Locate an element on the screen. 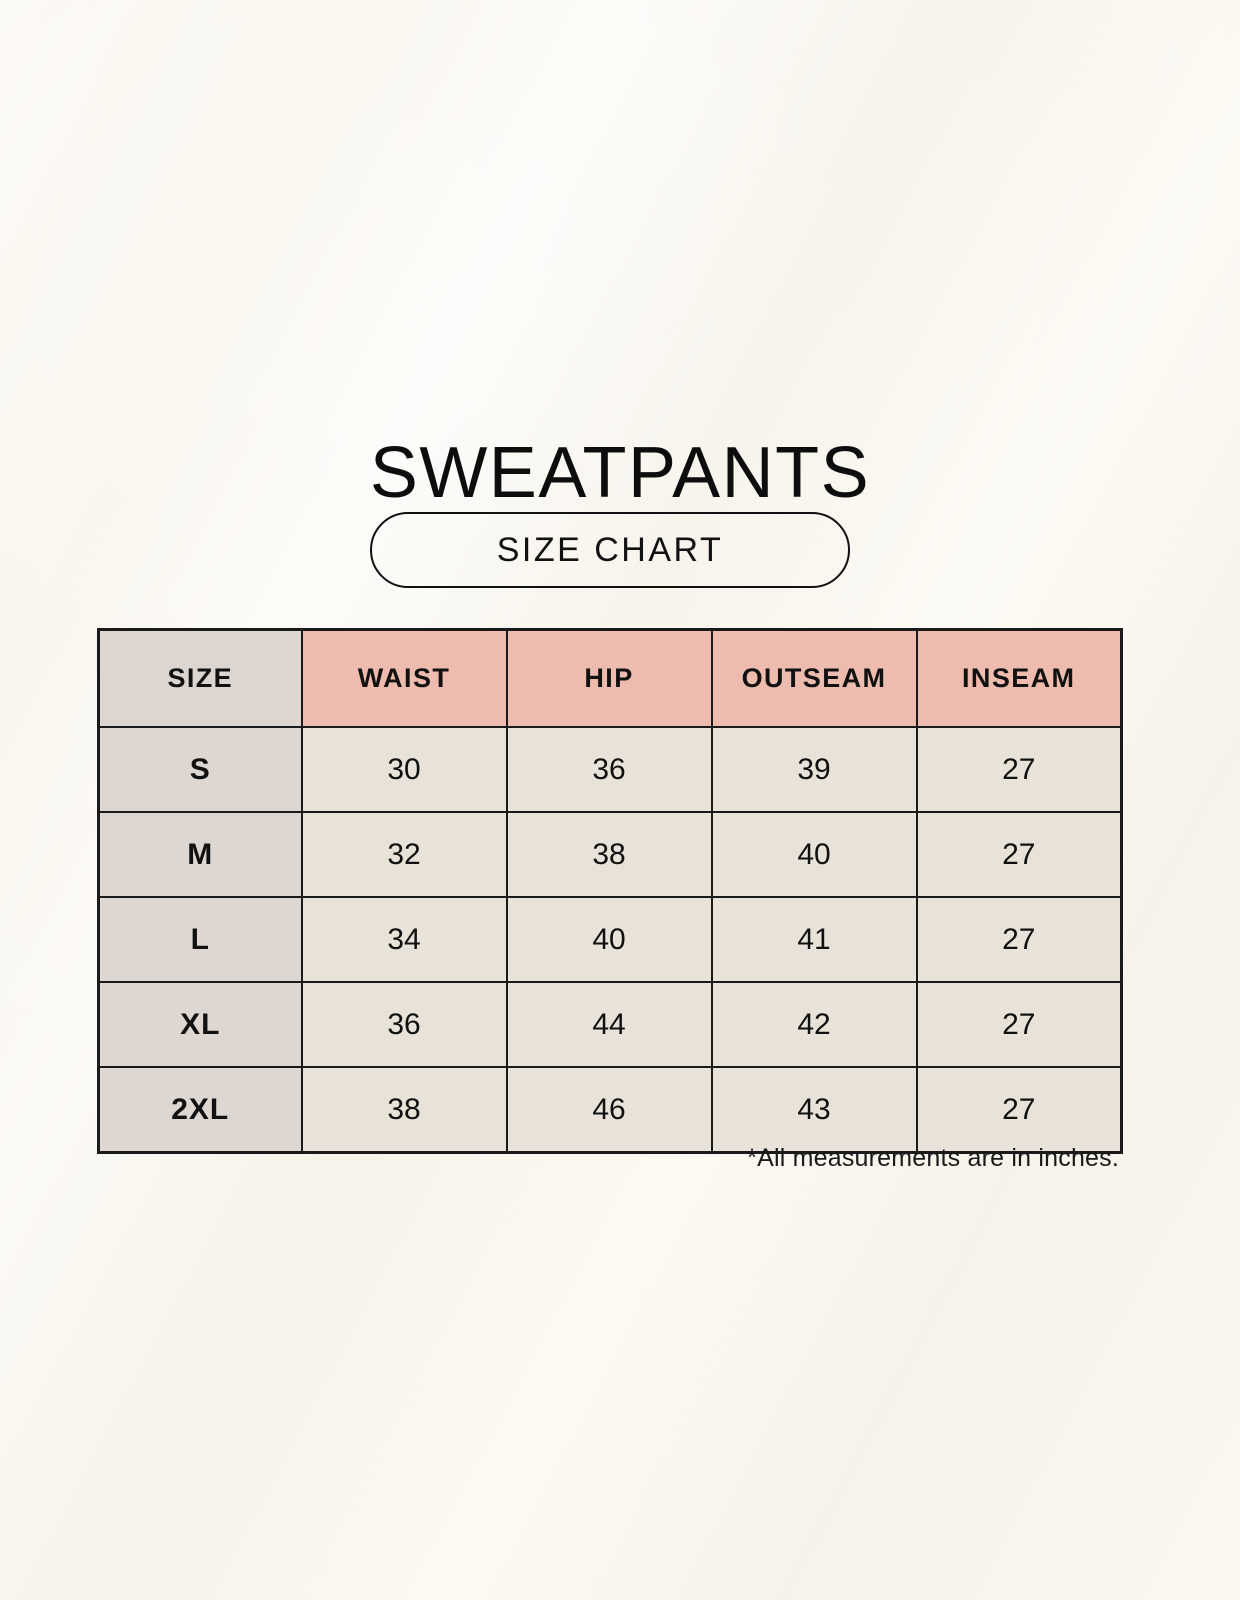 The height and width of the screenshot is (1600, 1240). table-row: M 32 38 40 27 is located at coordinates (610, 854).